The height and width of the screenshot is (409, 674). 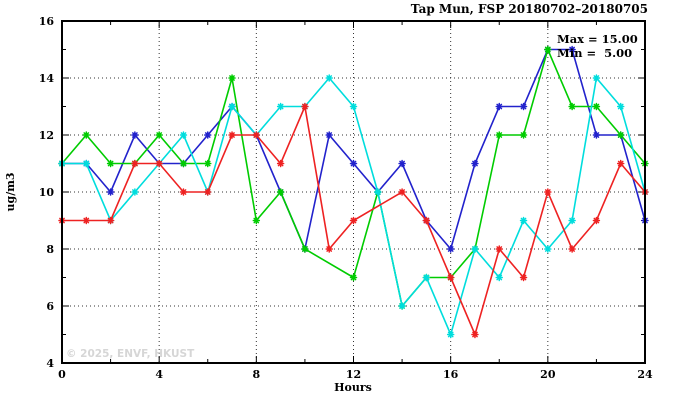 I want to click on y-tick-label: 4, so click(x=50, y=363).